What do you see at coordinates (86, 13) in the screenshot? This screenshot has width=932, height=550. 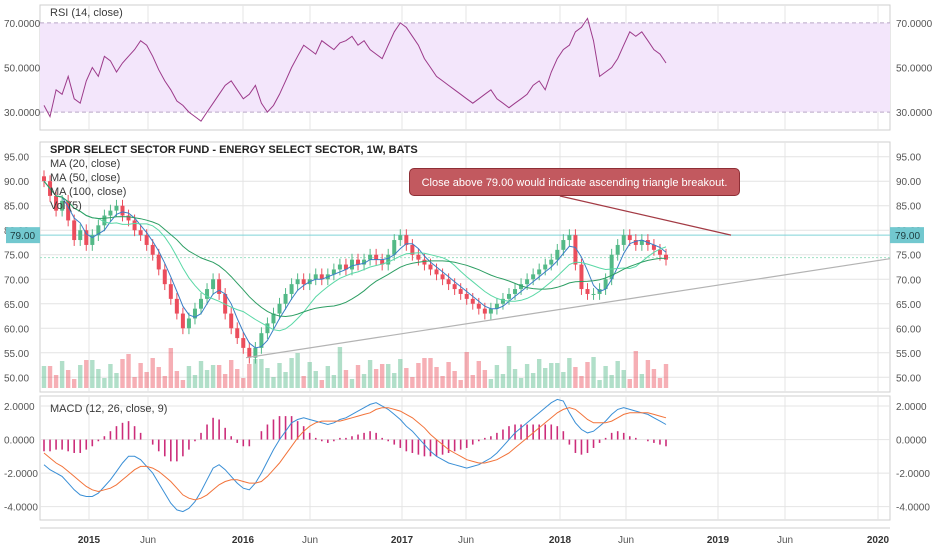 I see `rsi-title: RSI (14, close)` at bounding box center [86, 13].